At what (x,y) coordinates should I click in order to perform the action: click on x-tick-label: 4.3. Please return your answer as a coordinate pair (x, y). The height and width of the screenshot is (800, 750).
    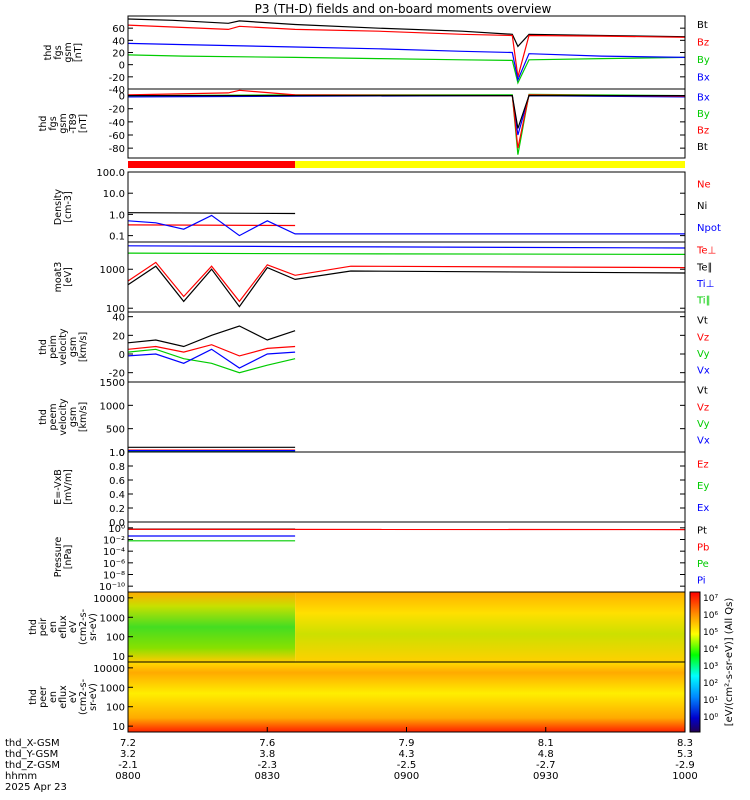
    Looking at the image, I should click on (407, 754).